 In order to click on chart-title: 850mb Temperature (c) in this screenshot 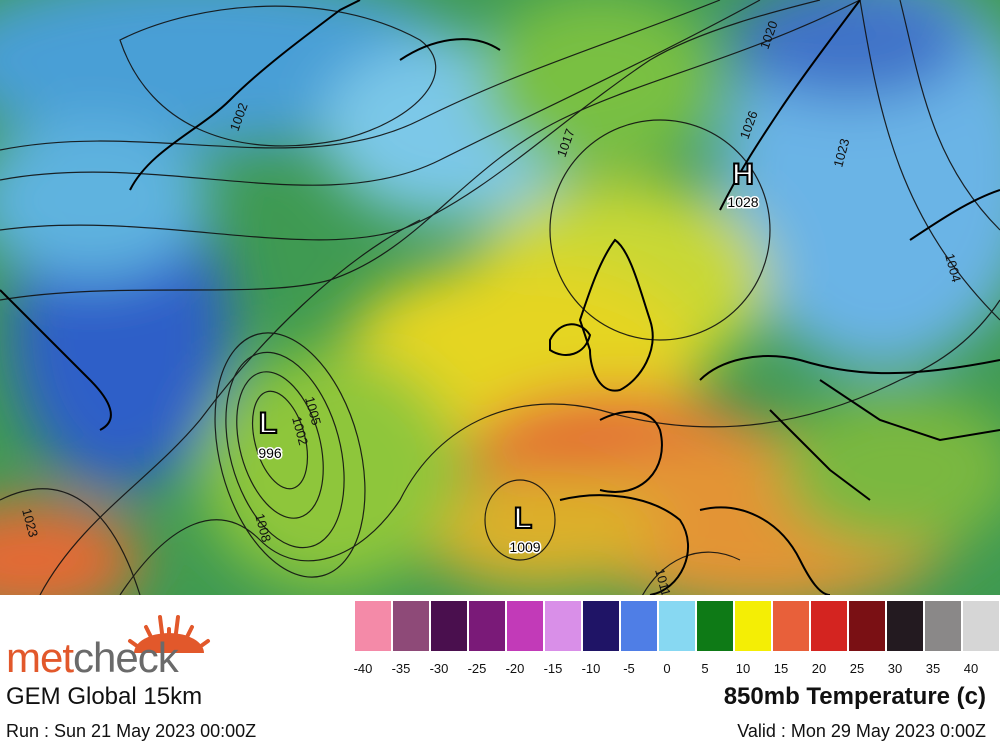, I will do `click(854, 696)`.